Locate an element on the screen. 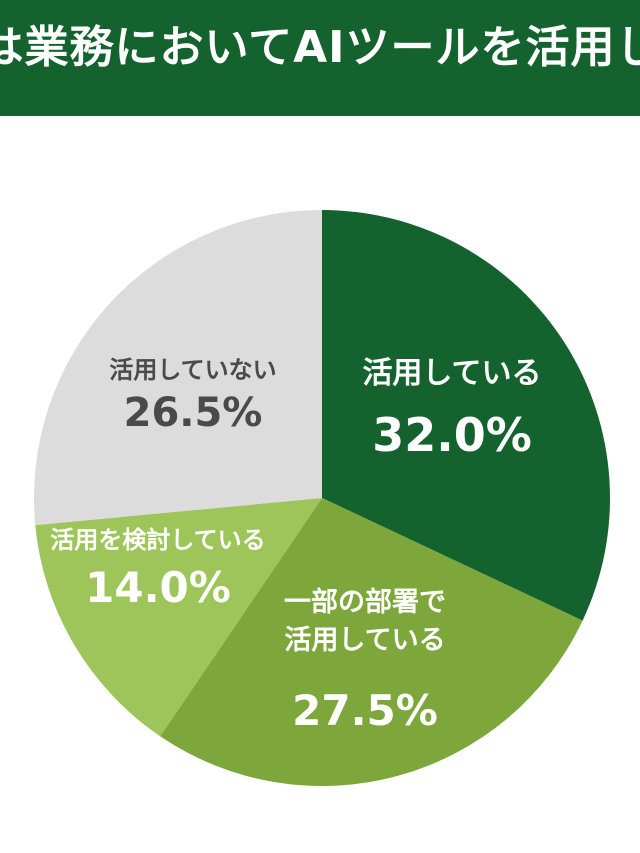 The height and width of the screenshot is (853, 640). slice-value-2: 27.5% is located at coordinates (365, 710).